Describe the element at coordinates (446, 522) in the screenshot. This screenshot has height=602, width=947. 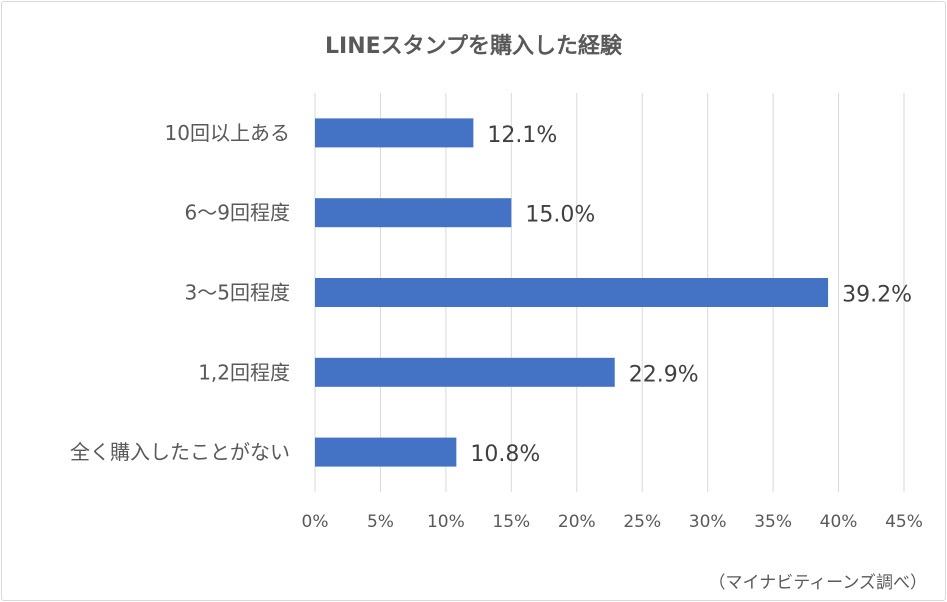
I see `x-tick-label: 10%` at that location.